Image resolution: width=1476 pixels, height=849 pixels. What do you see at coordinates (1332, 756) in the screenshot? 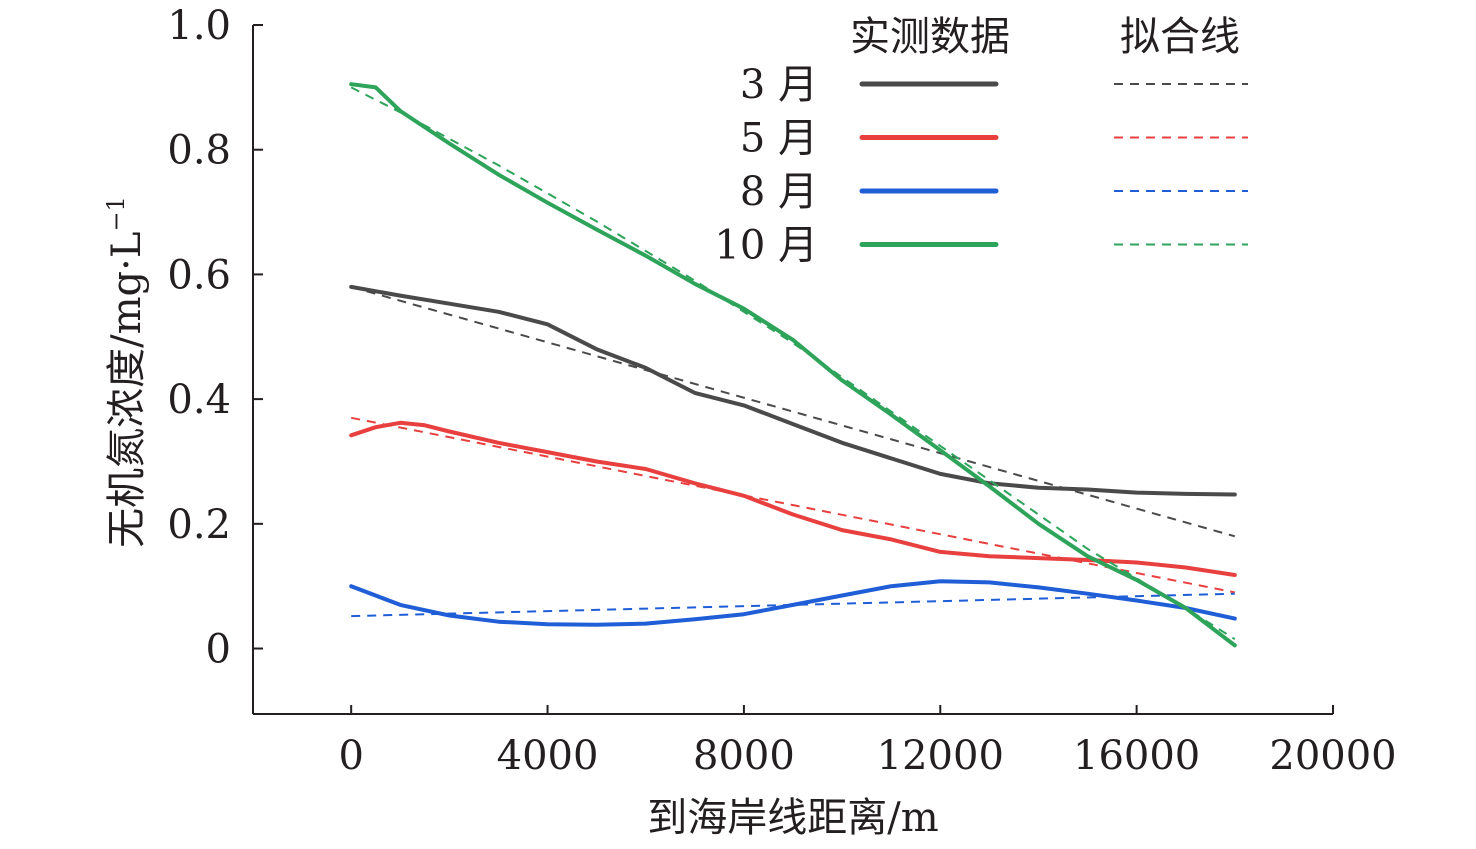
I see `x-tick-label: 20000` at bounding box center [1332, 756].